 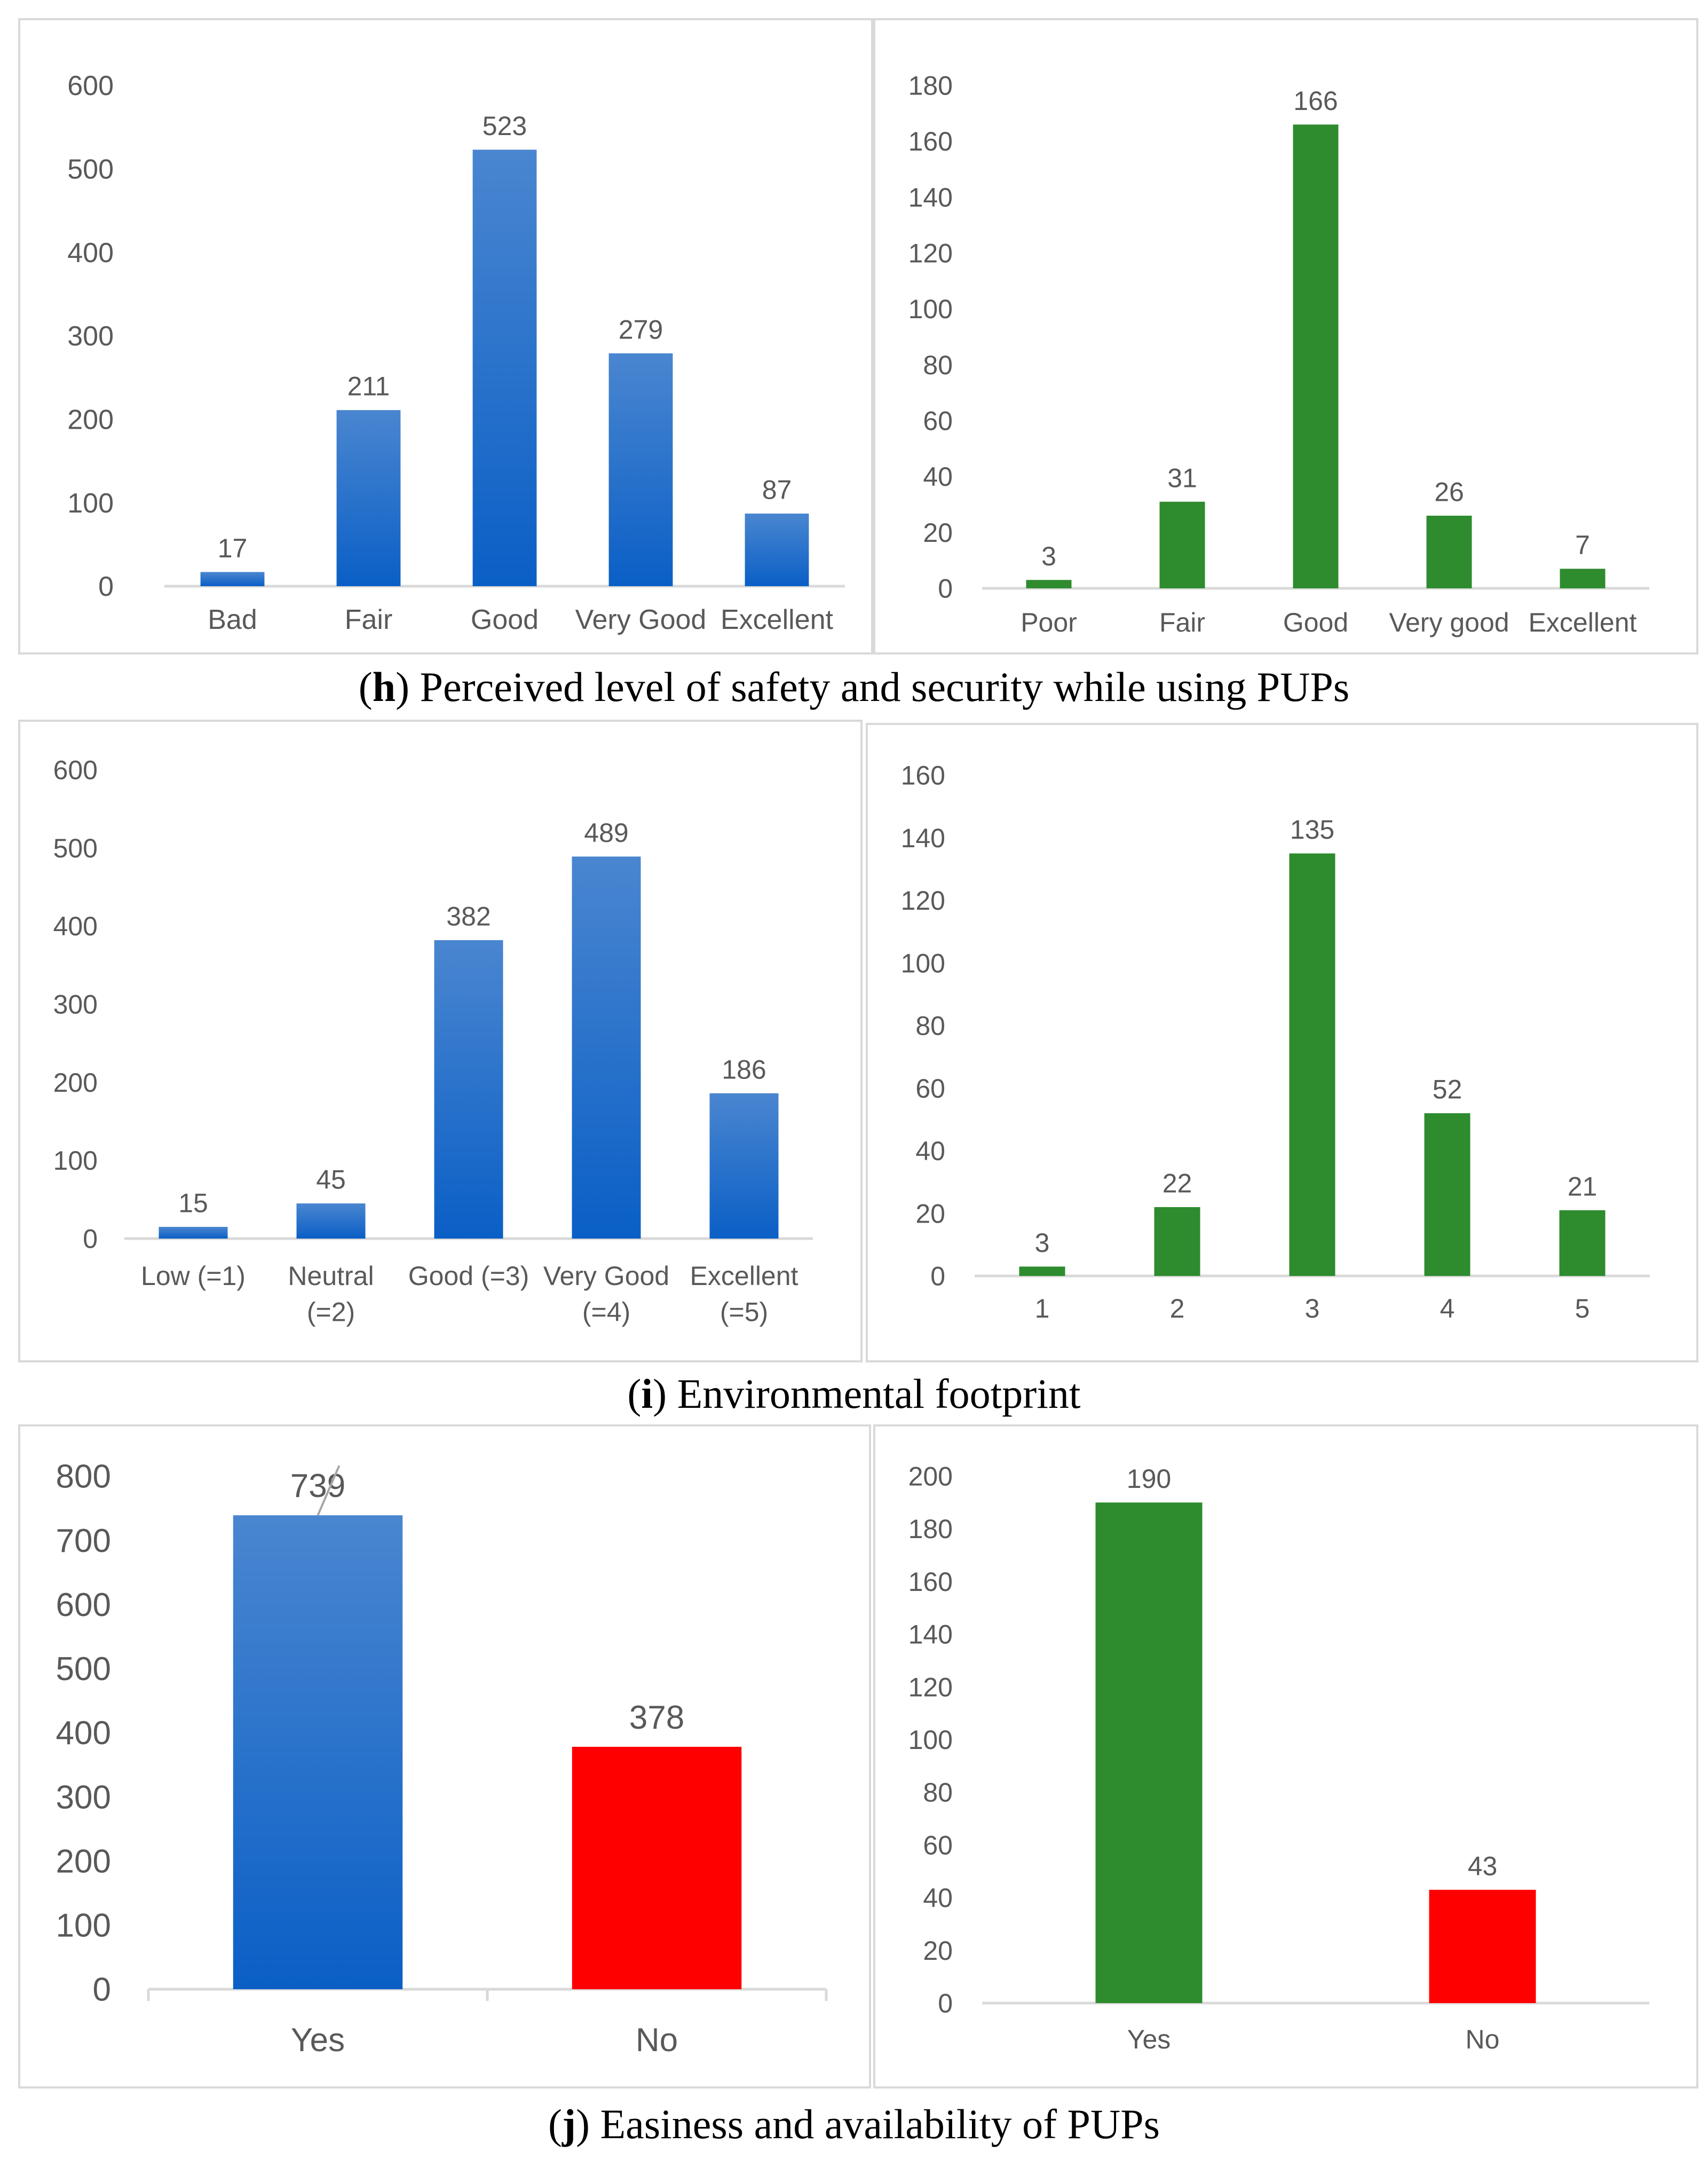 I want to click on caption-j-letter: j, so click(x=569, y=2124).